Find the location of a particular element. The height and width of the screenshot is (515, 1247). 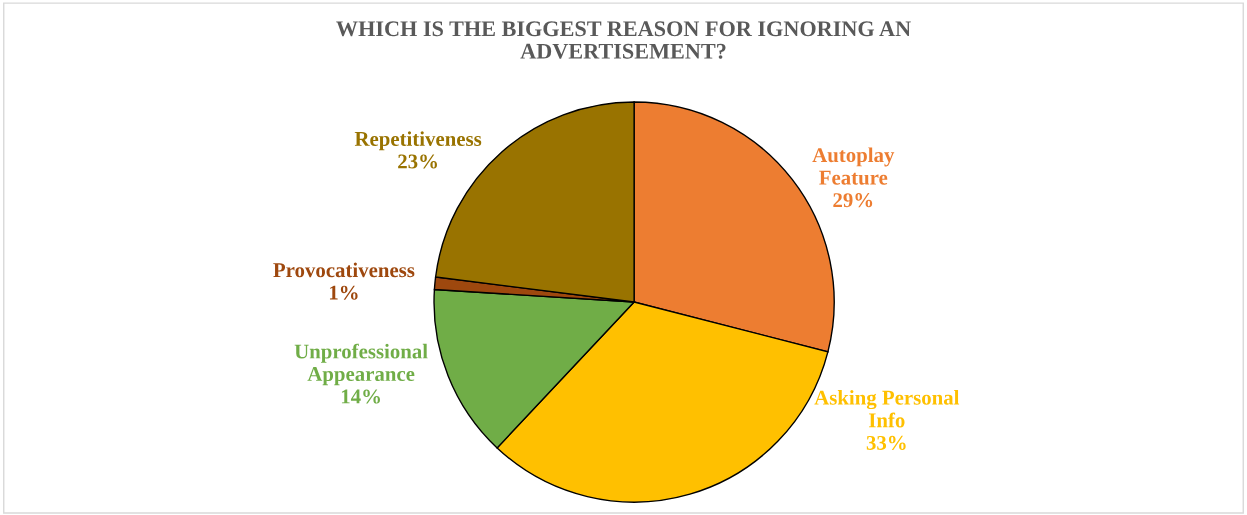

slice-label: Asking Personal Info is located at coordinates (887, 409).